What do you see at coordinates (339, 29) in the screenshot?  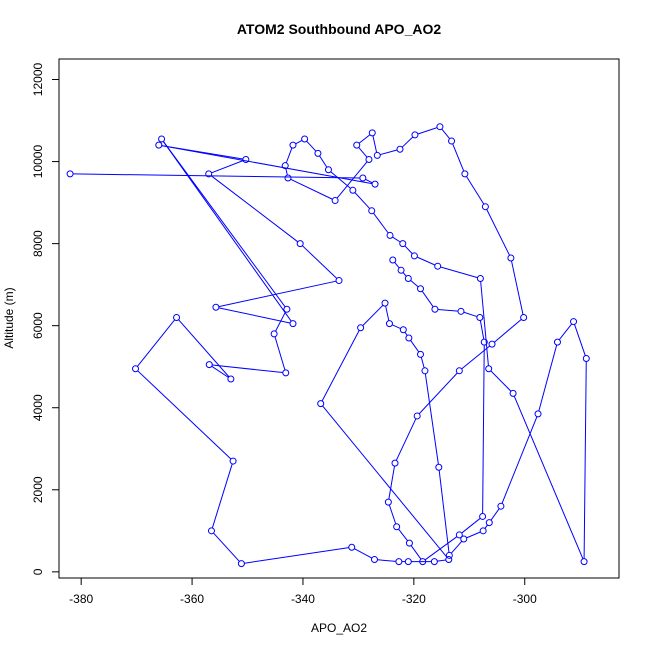 I see `chart-title: ATOM2 Southbound APO_AO2` at bounding box center [339, 29].